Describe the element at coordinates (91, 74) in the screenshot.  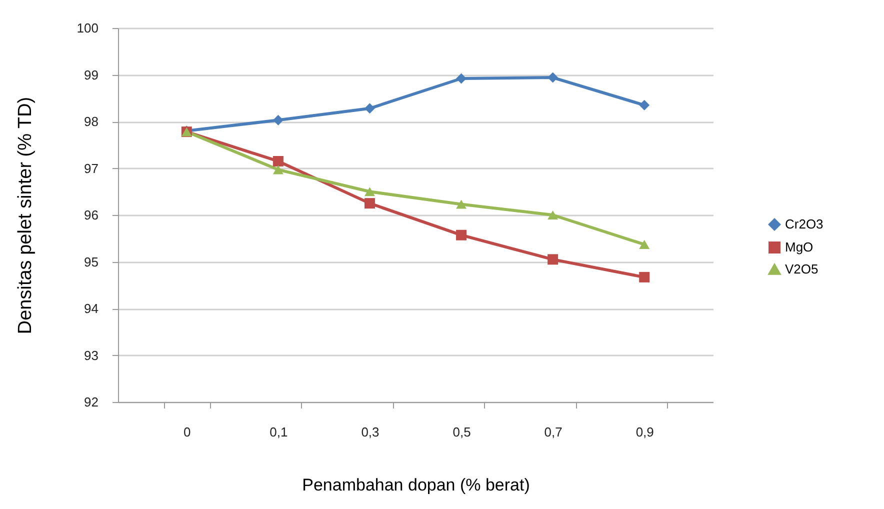
I see `y-tick-label: 99` at that location.